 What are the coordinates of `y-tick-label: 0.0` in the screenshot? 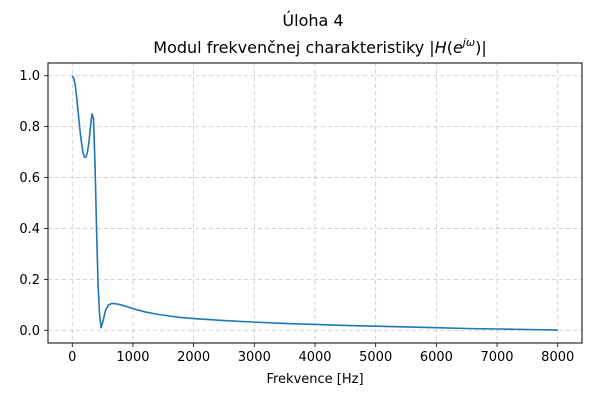 It's located at (29, 331).